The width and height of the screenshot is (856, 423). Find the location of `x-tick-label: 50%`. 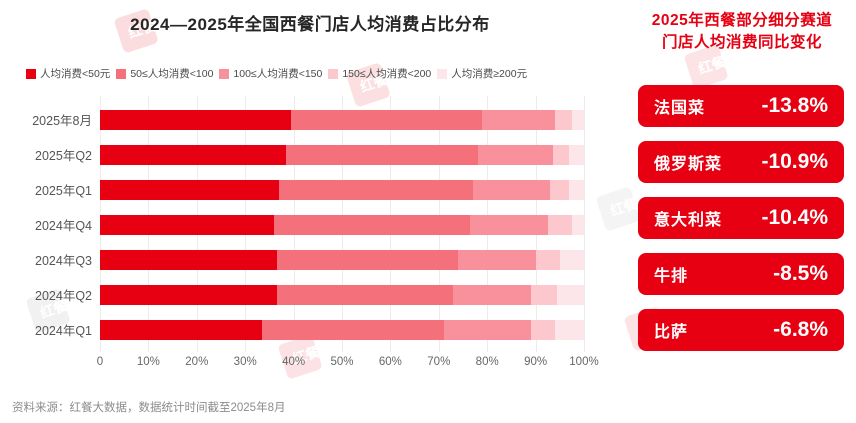

x-tick-label: 50% is located at coordinates (342, 362).